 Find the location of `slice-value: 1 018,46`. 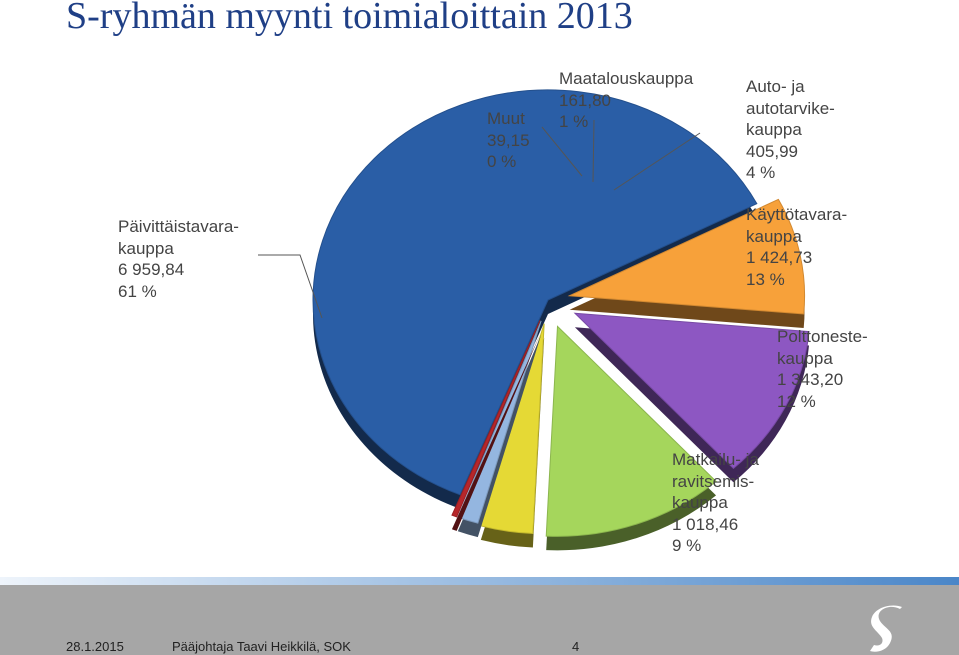

slice-value: 1 018,46 is located at coordinates (705, 524).